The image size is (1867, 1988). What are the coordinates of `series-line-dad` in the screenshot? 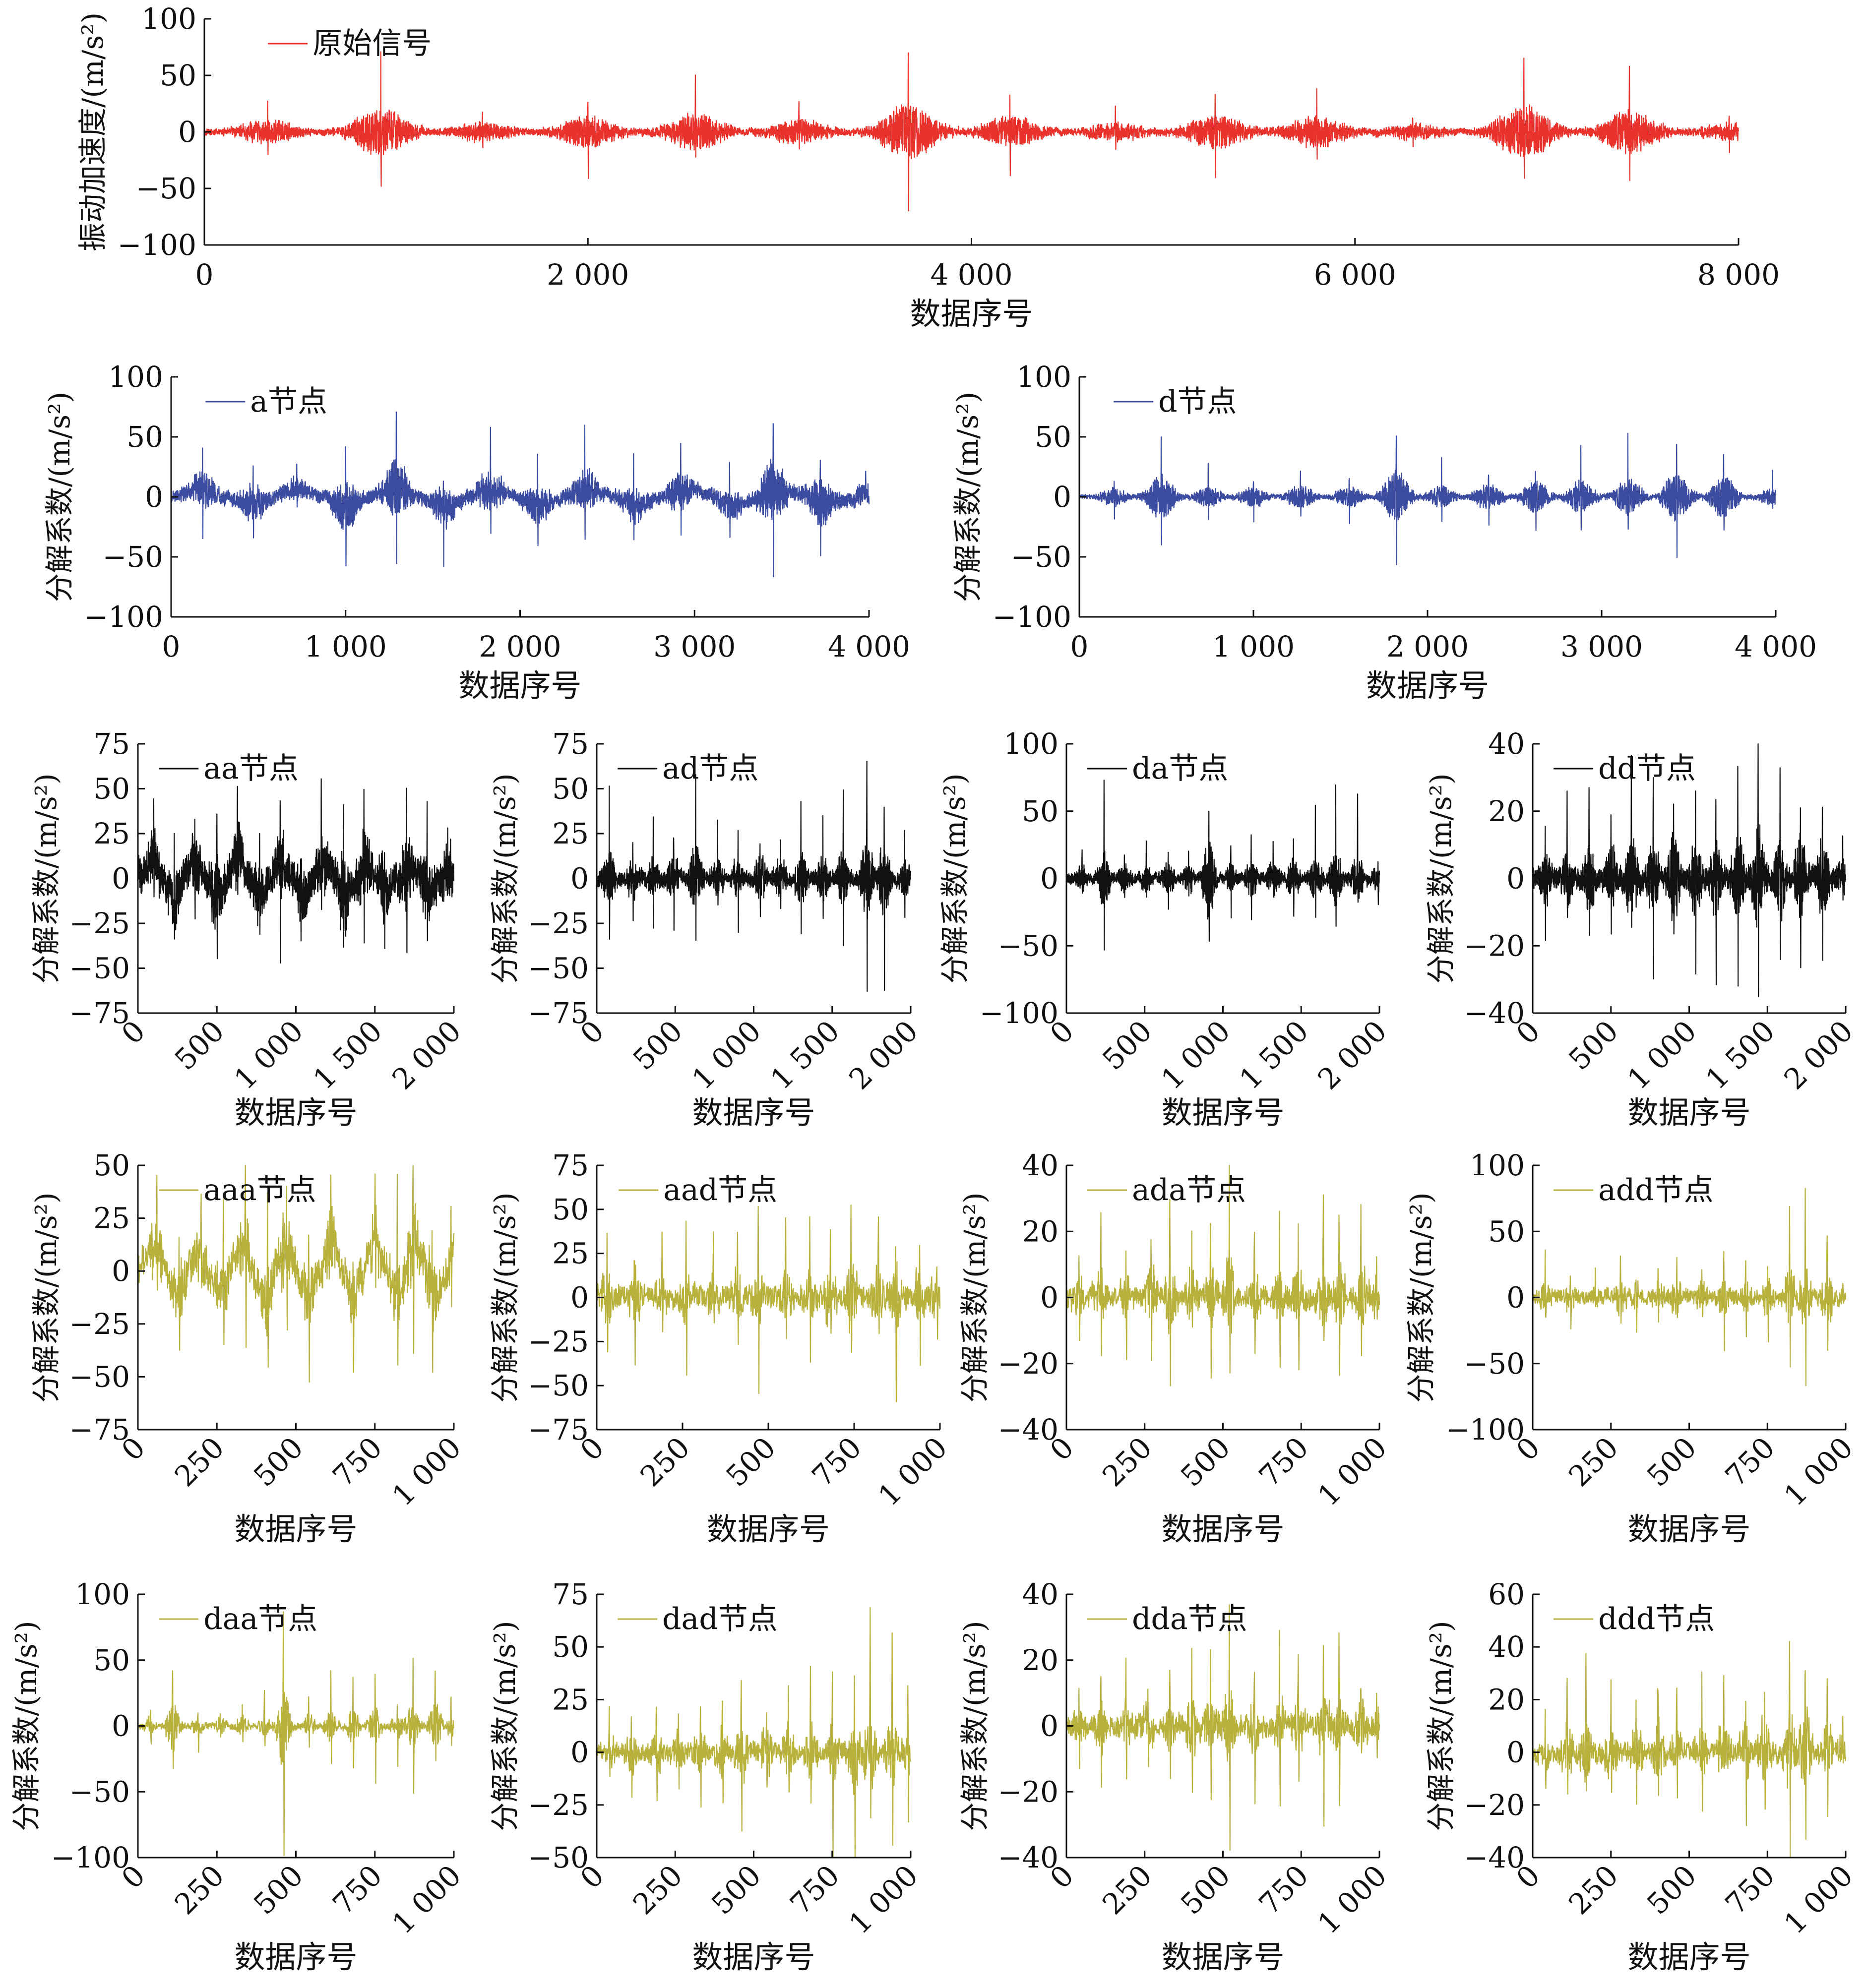 It's located at (754, 1733).